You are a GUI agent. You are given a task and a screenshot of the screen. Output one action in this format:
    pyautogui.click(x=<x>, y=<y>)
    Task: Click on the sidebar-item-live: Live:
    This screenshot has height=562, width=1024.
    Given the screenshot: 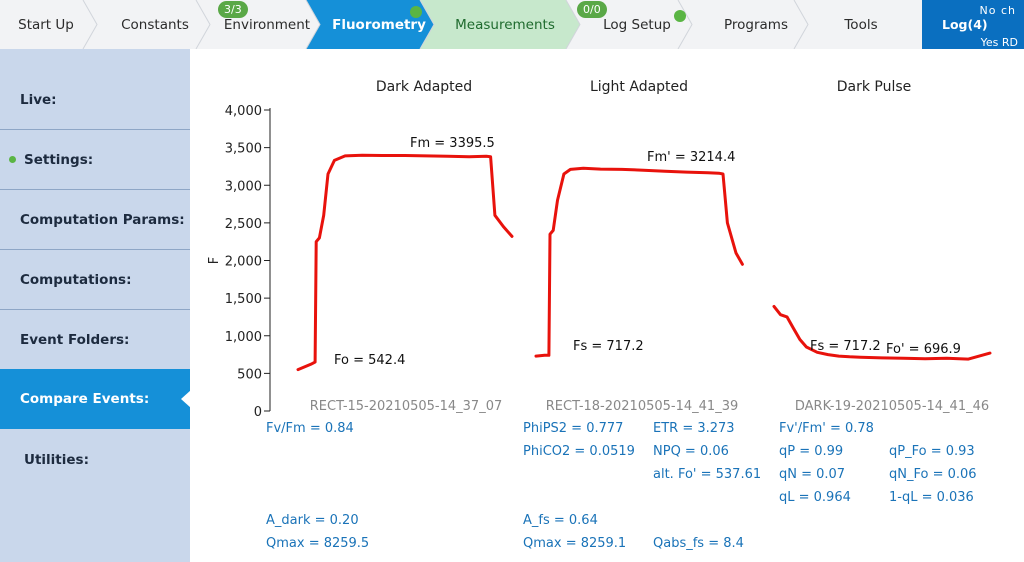 What is the action you would take?
    pyautogui.click(x=95, y=100)
    